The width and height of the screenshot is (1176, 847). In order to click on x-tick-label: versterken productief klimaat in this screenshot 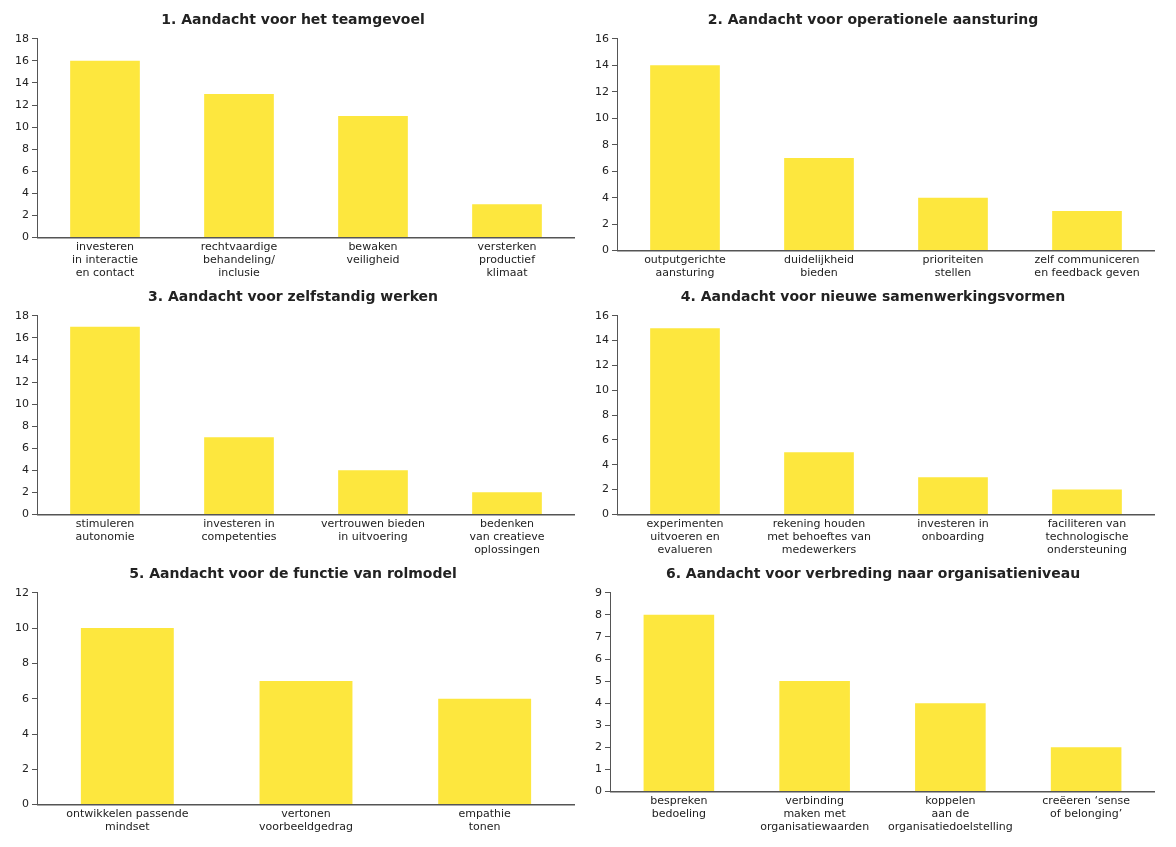, I will do `click(507, 259)`.